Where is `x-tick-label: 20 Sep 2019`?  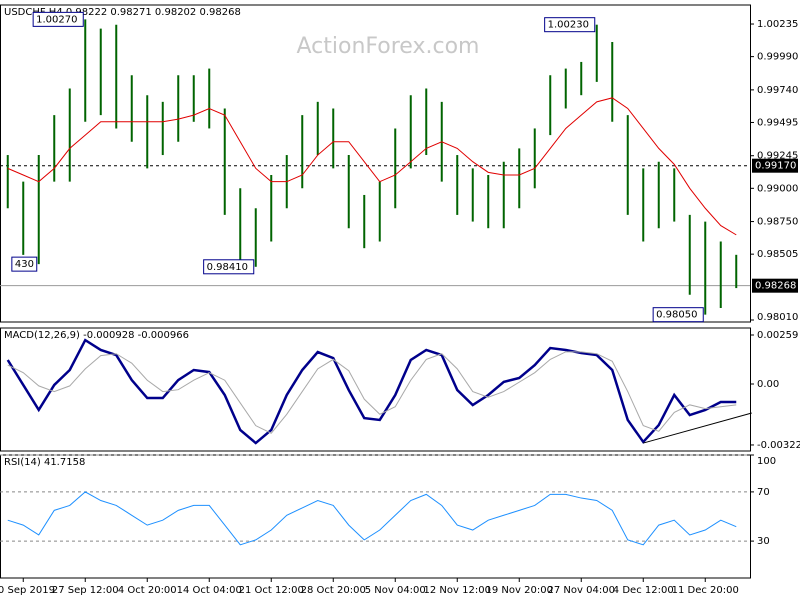 x-tick-label: 20 Sep 2019 is located at coordinates (27, 590).